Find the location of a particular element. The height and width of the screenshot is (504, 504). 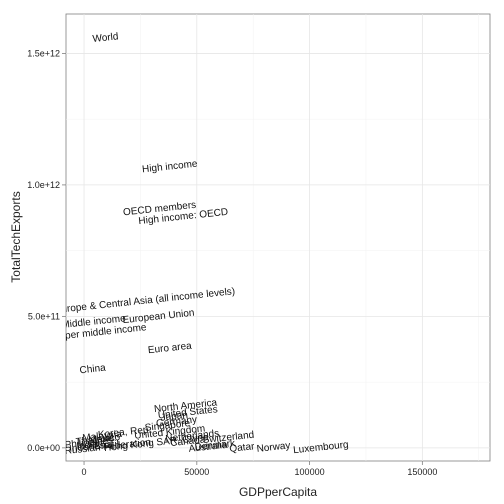

y-tick-label: 1.5e+12 is located at coordinates (43, 53).